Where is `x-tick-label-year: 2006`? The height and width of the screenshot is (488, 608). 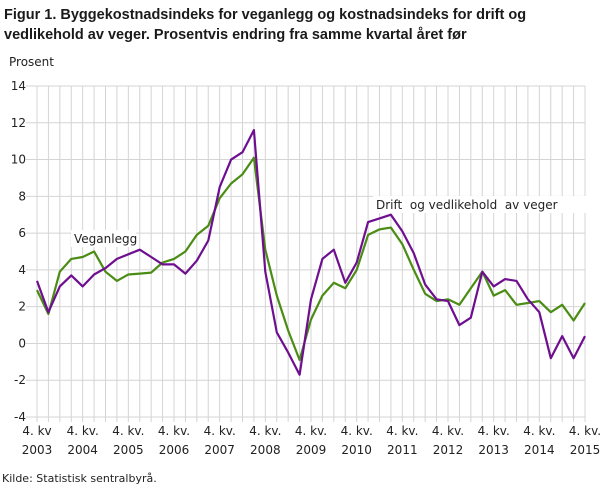
x-tick-label-year: 2006 is located at coordinates (174, 450).